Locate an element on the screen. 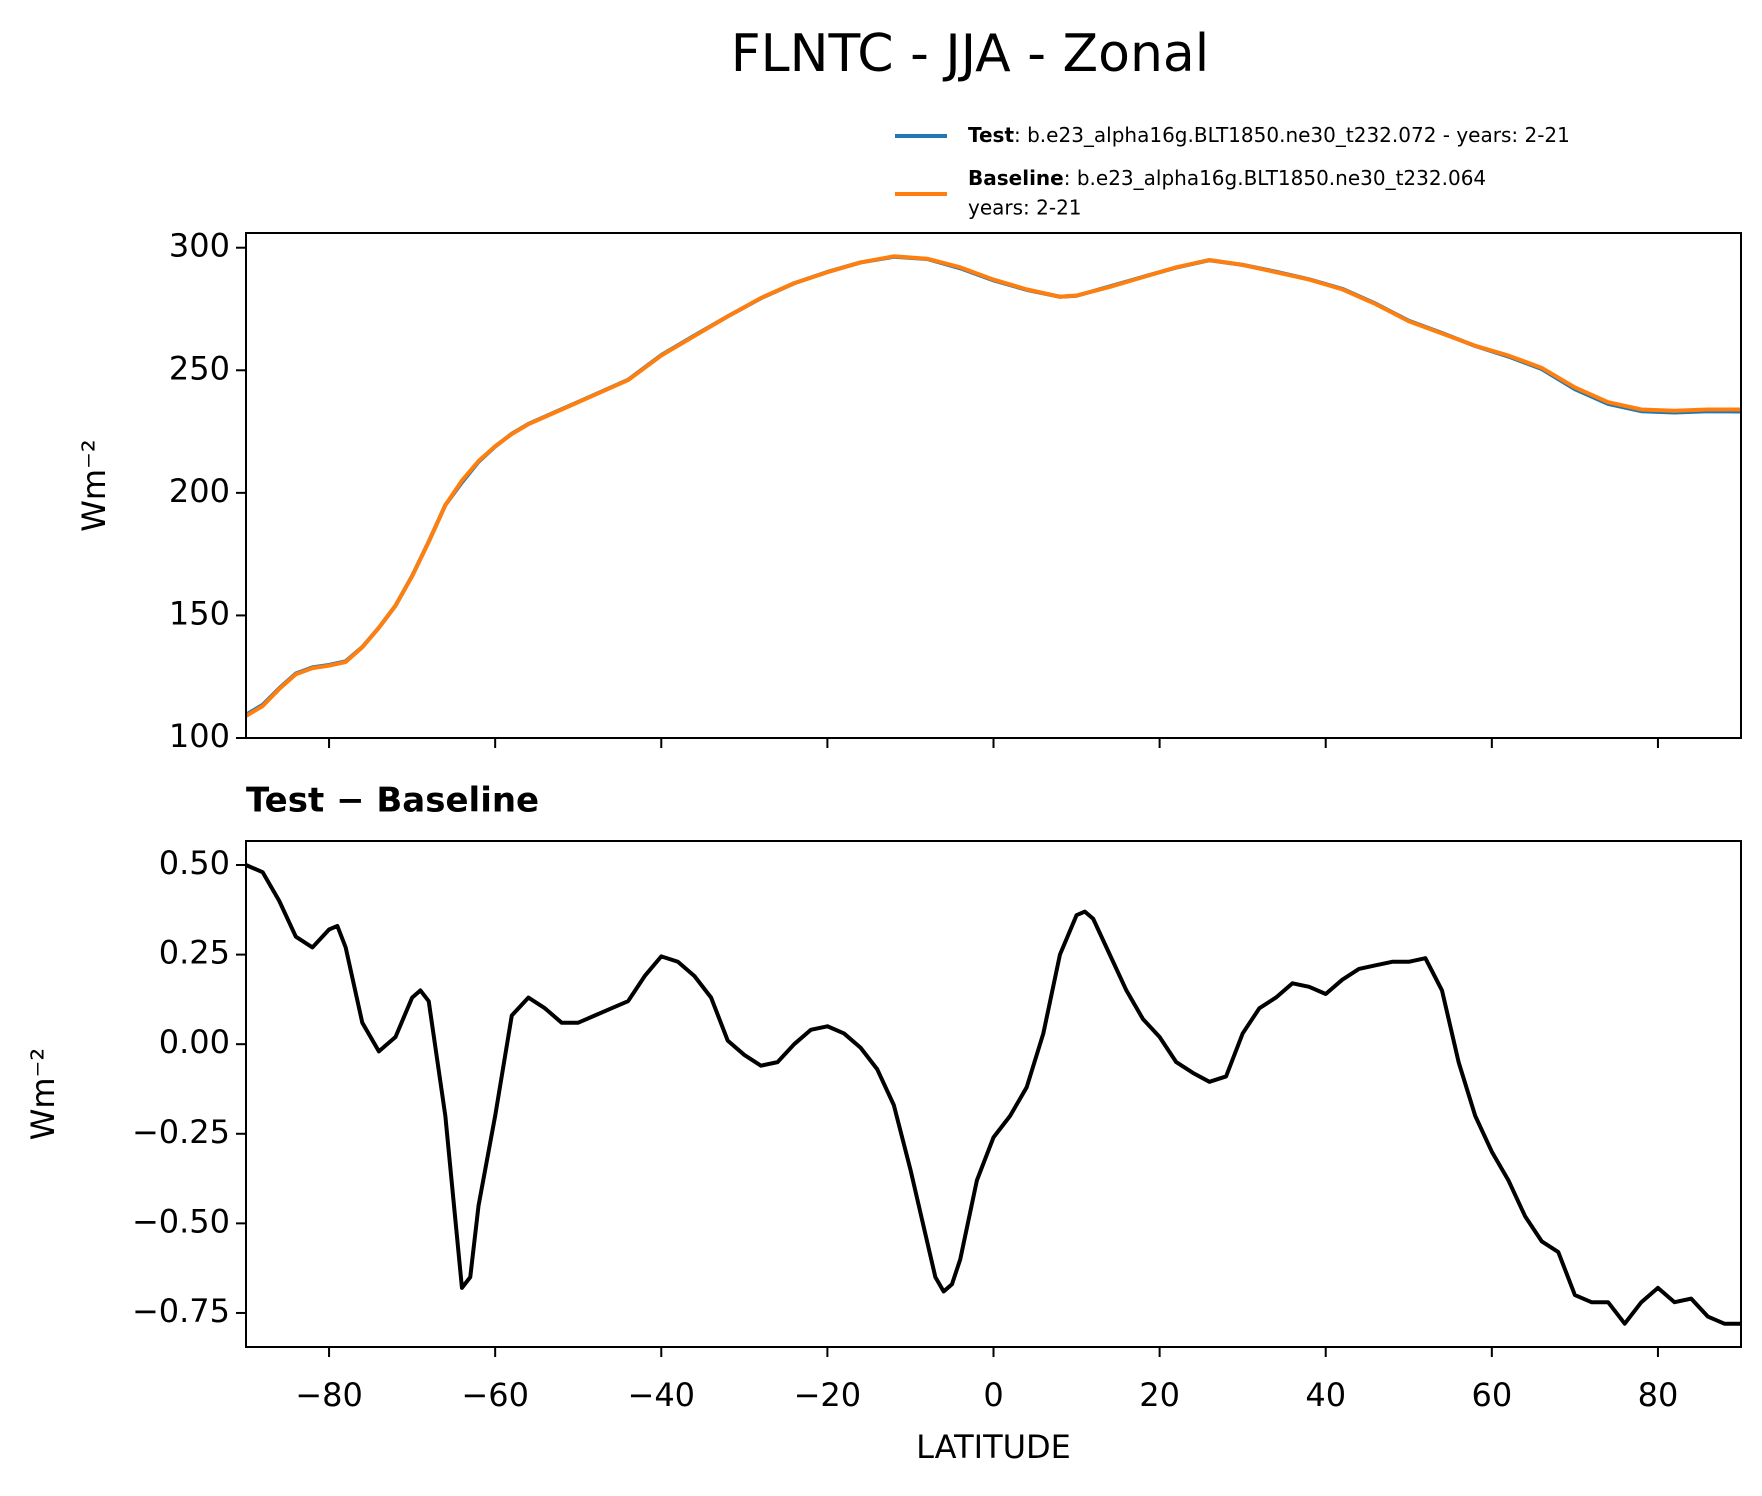 Image resolution: width=1762 pixels, height=1496 pixels. x-axis-label: LATITUDE is located at coordinates (993, 1447).